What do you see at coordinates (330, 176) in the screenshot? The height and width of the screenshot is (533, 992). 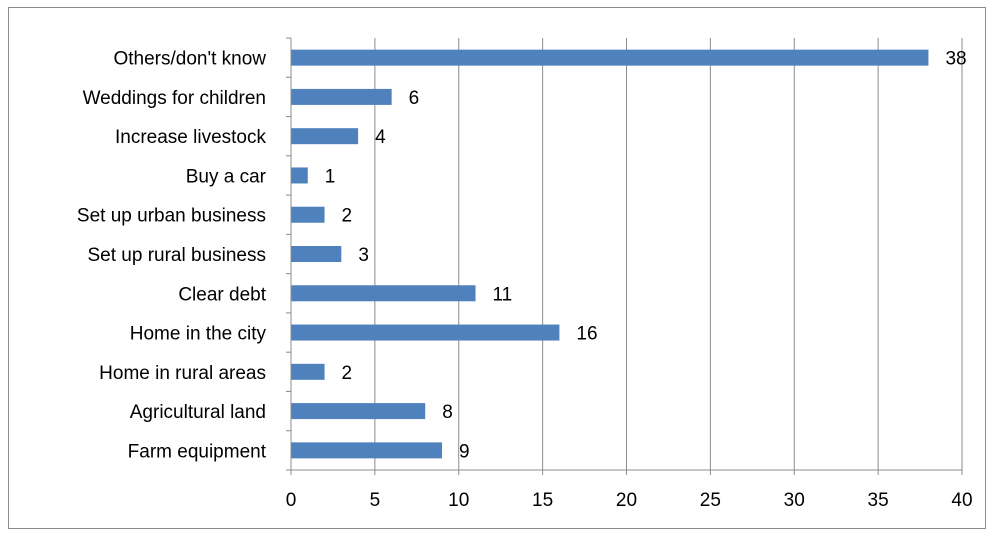 I see `data-label-buy-a-car: 1` at bounding box center [330, 176].